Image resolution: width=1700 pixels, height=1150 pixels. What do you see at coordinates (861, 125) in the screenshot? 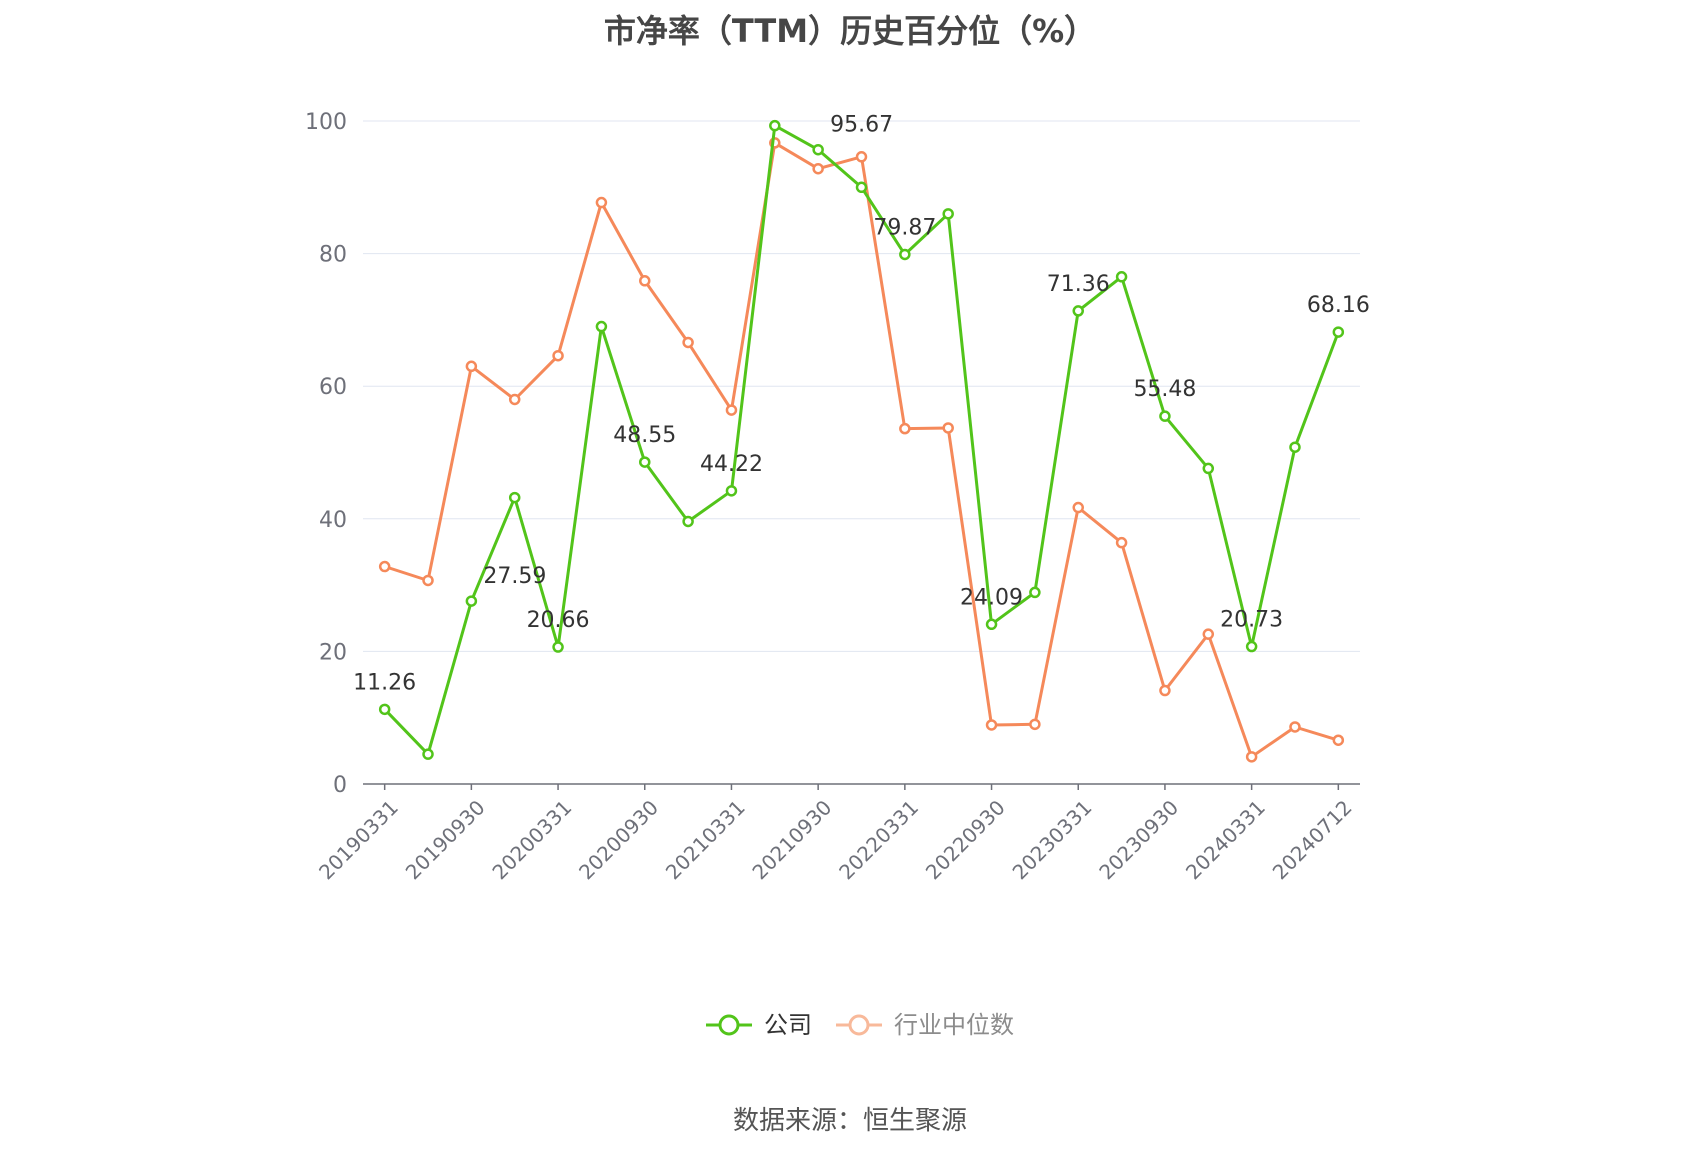
I see `data-label: 95.67` at bounding box center [861, 125].